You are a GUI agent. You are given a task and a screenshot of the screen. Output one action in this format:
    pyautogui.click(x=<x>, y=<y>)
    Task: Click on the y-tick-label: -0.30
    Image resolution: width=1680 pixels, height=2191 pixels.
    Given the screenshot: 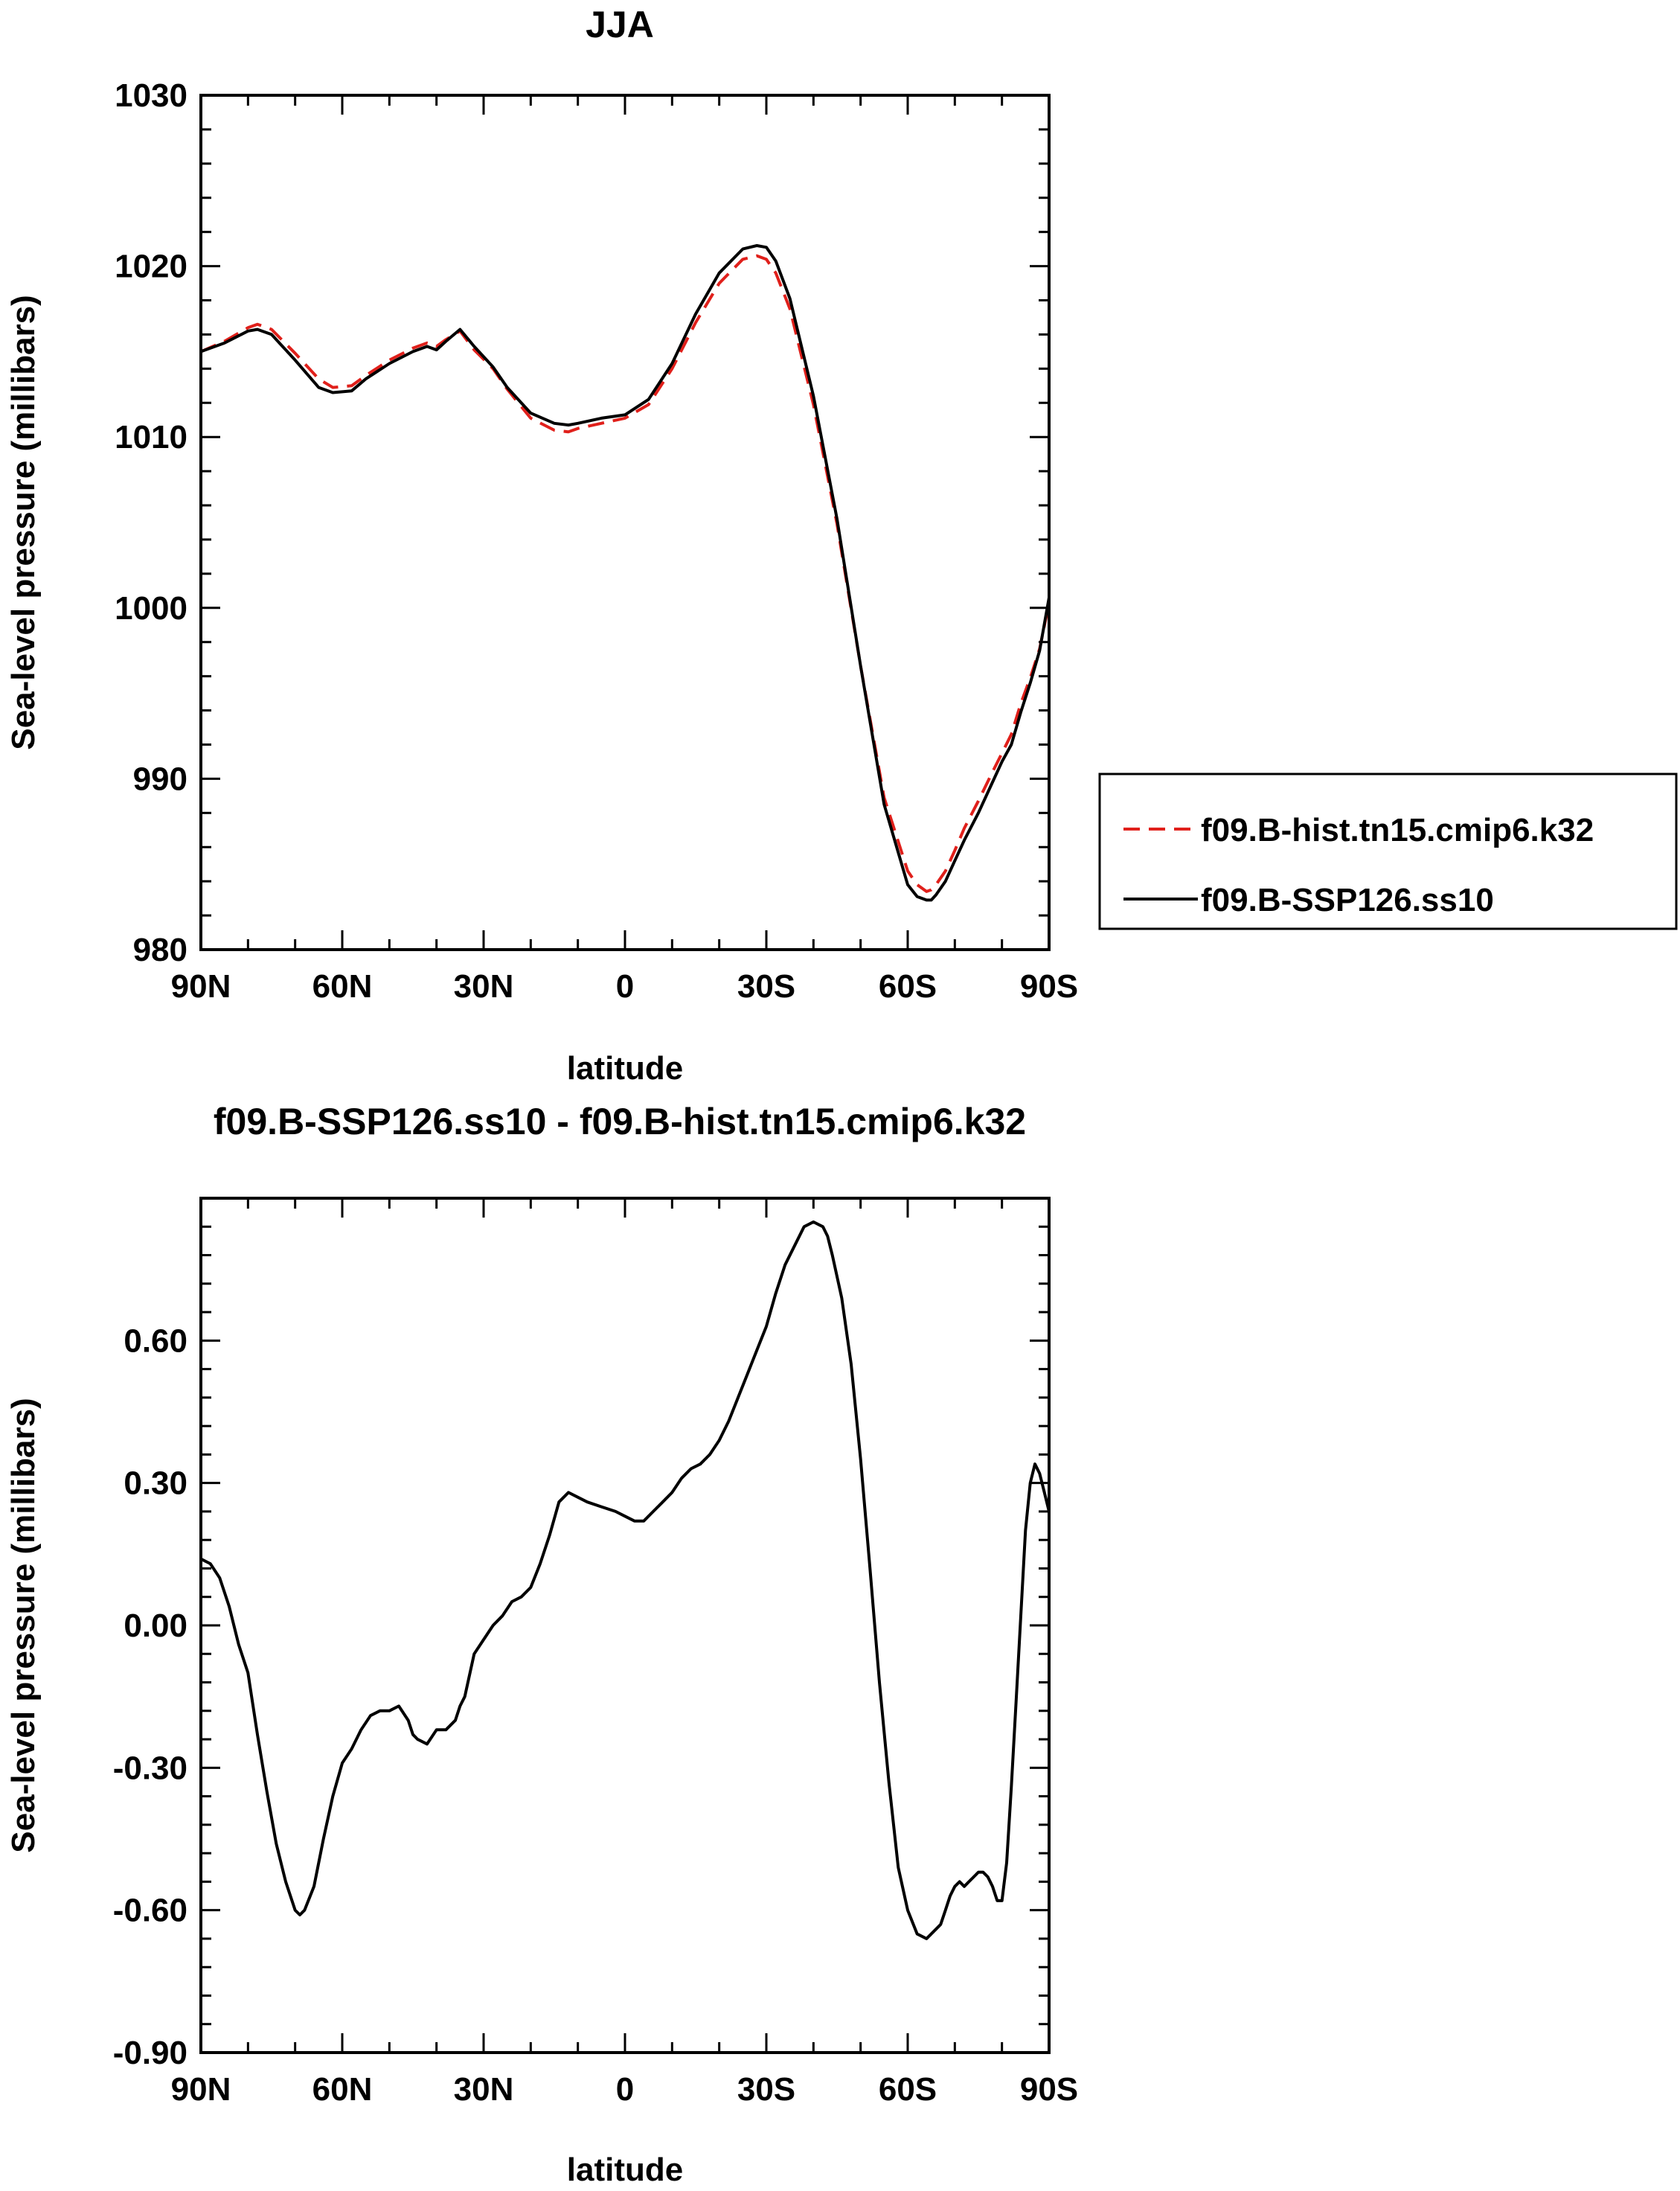 What is the action you would take?
    pyautogui.click(x=150, y=1768)
    